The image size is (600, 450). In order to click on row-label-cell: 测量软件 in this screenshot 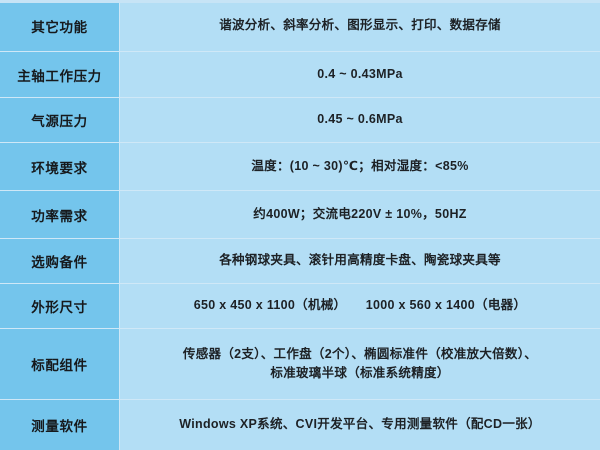, I will do `click(60, 425)`.